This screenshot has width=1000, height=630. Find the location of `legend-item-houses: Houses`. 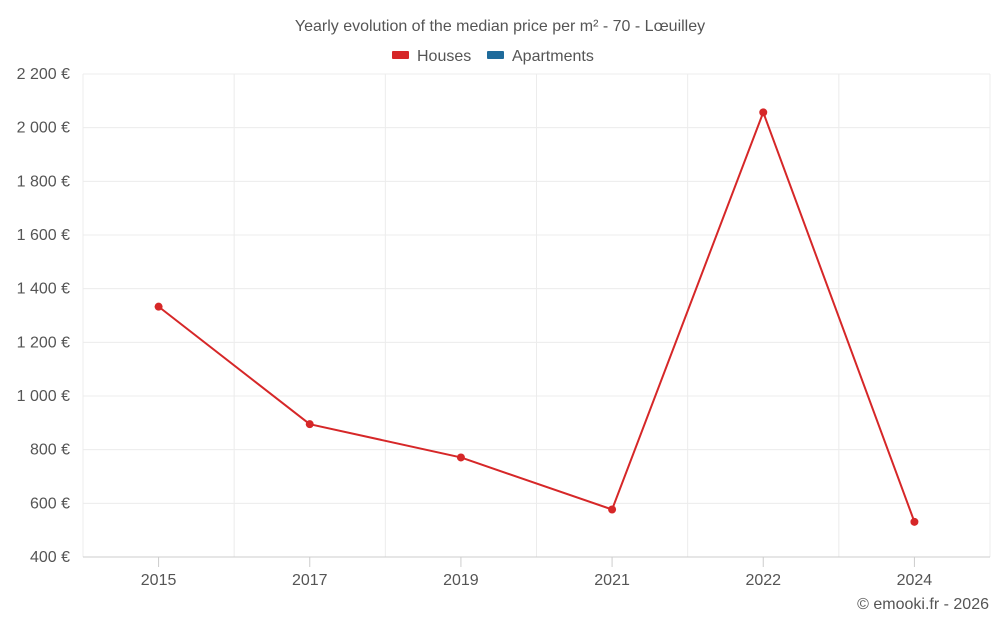

legend-item-houses: Houses is located at coordinates (431, 56).